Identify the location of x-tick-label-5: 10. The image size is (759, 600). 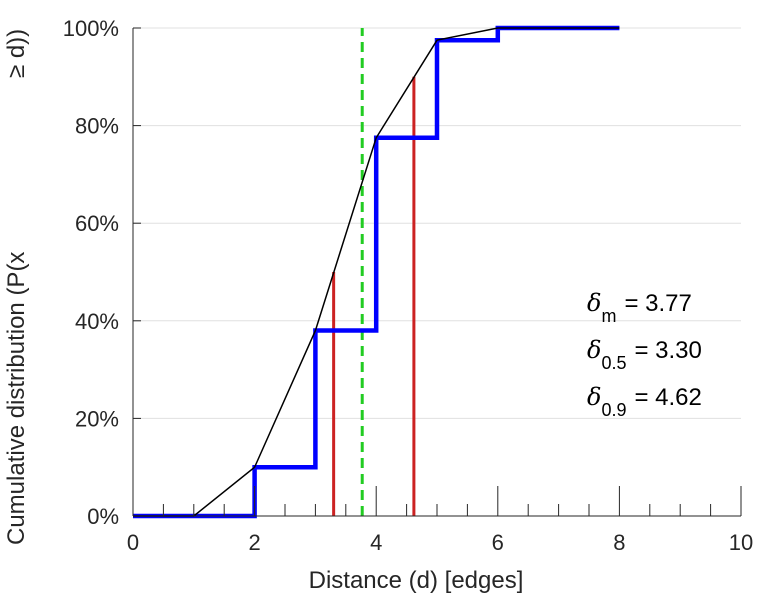
(741, 542).